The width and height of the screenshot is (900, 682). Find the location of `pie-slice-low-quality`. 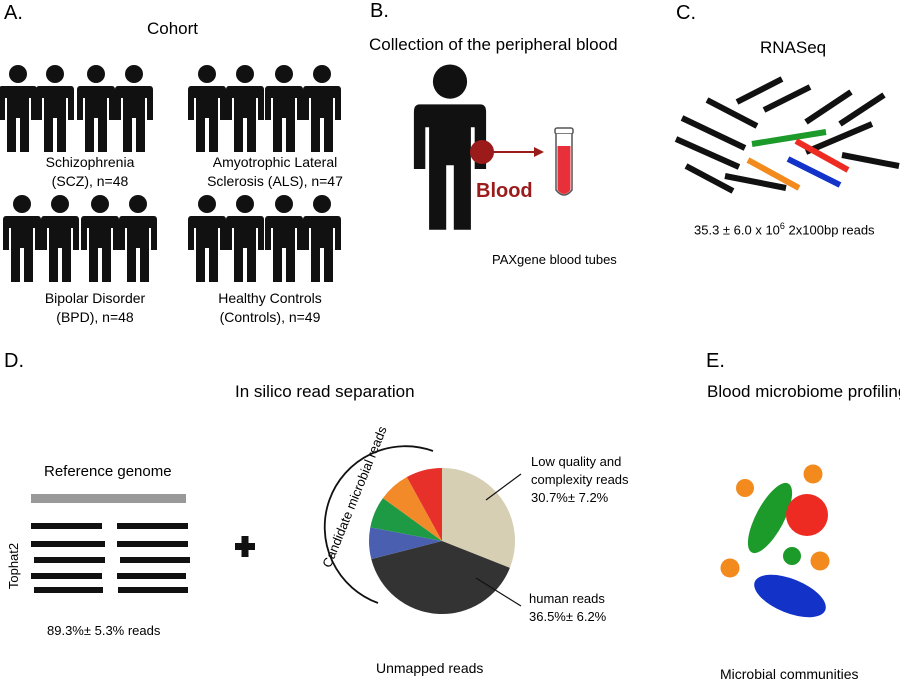

pie-slice-low-quality is located at coordinates (478, 518).